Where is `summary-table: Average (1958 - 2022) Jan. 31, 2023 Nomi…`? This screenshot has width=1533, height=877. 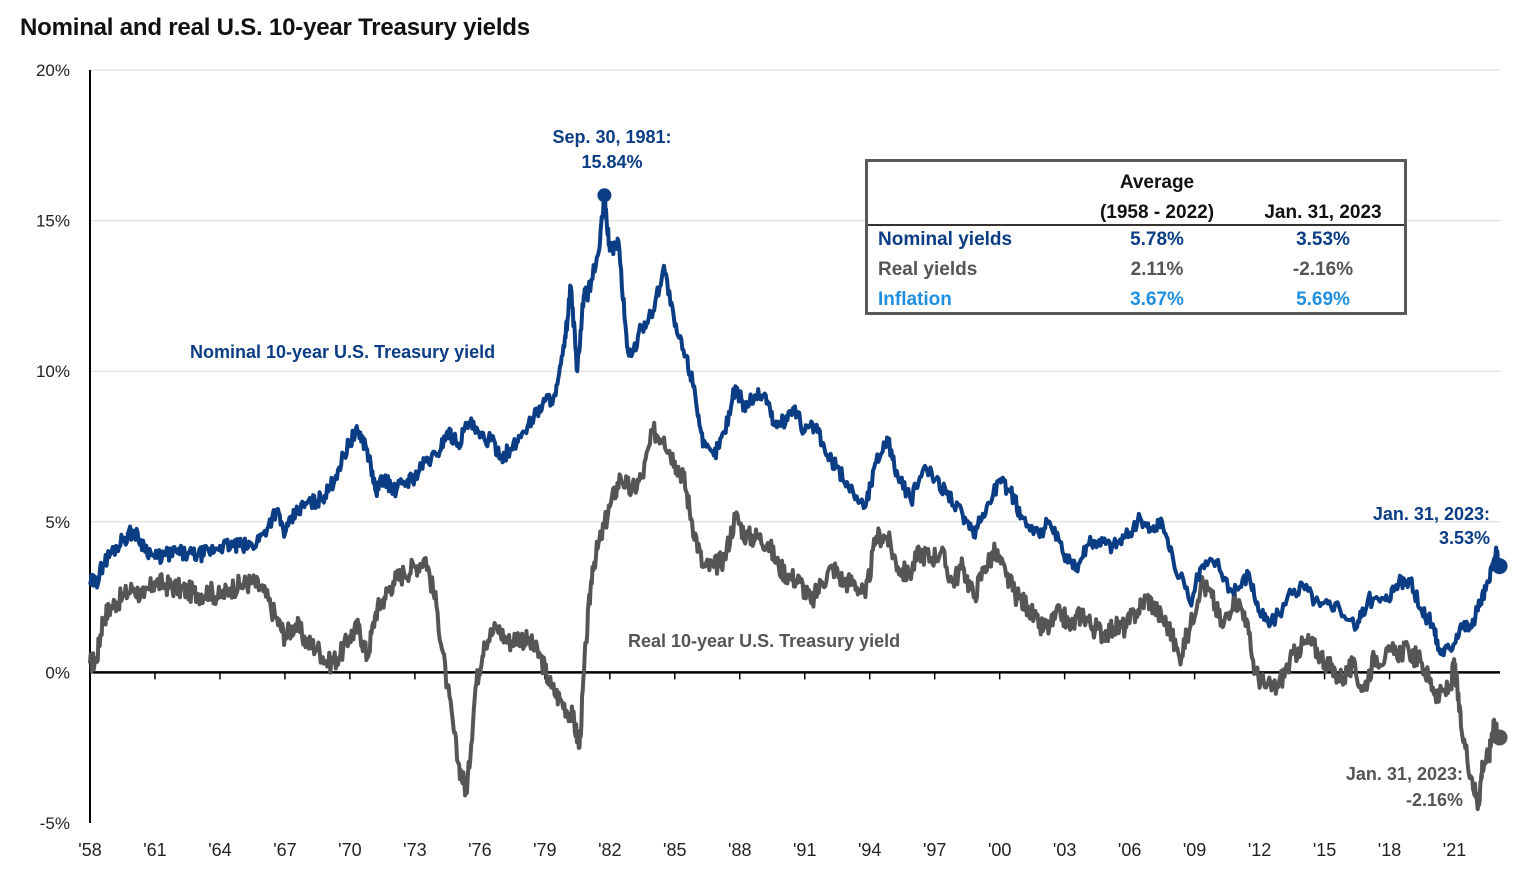
summary-table: Average (1958 - 2022) Jan. 31, 2023 Nomi… is located at coordinates (1136, 237).